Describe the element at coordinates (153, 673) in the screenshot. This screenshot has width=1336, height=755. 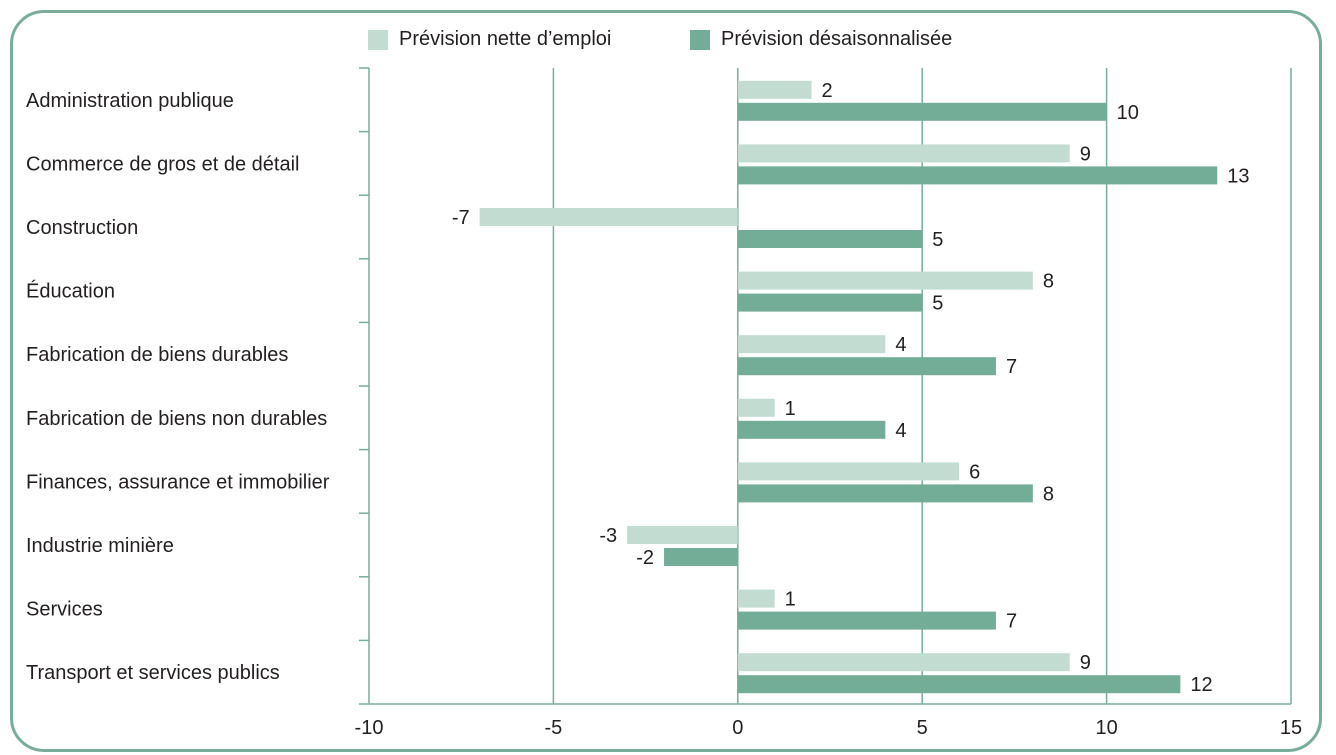
I see `category-label-transport-et-services-publics: Transport et services publics` at that location.